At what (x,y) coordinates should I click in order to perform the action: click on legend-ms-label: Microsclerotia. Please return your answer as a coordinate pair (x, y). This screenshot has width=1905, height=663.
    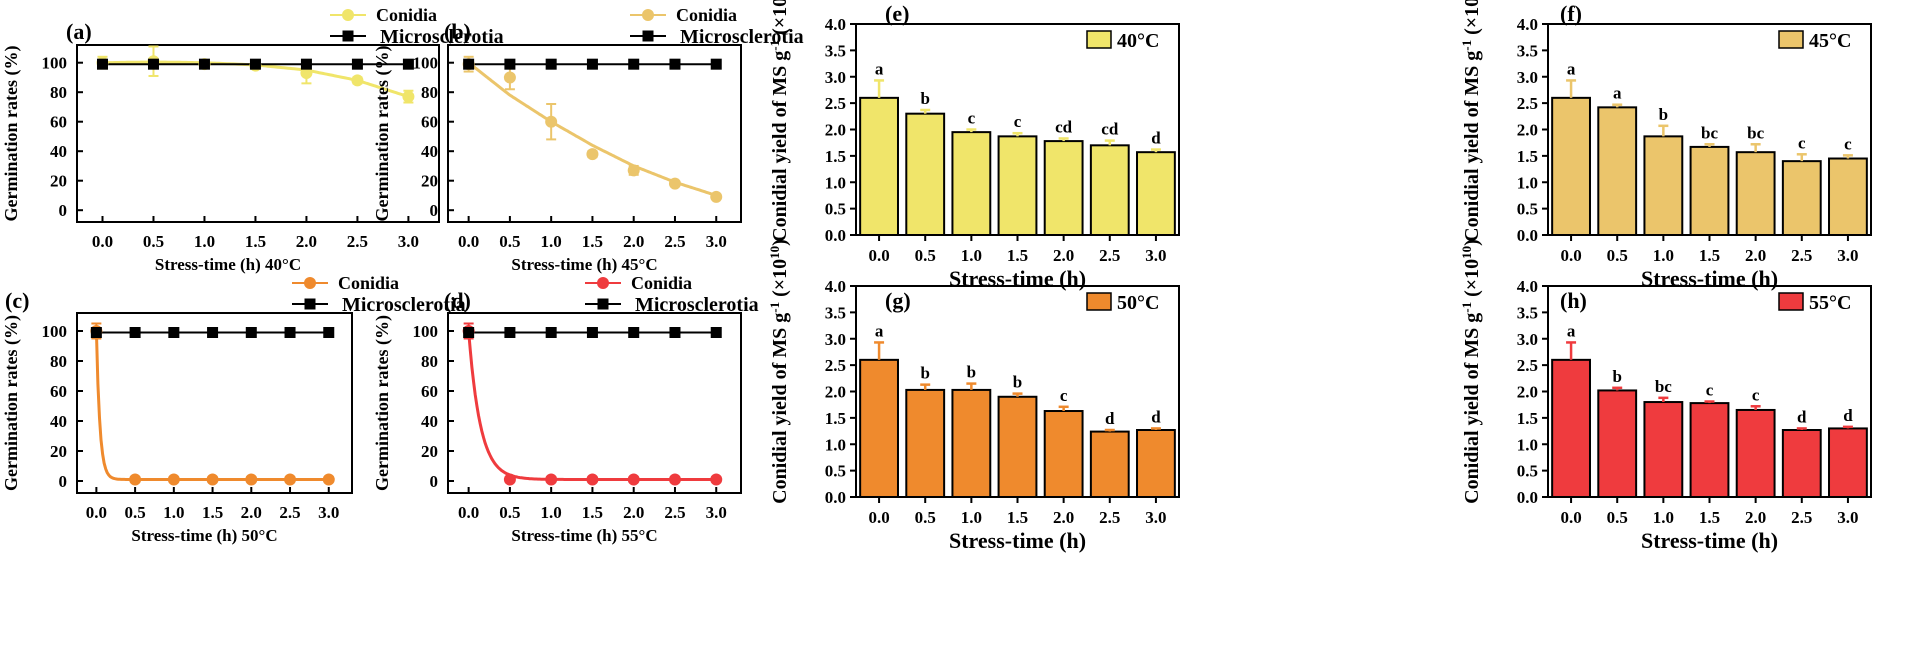
    Looking at the image, I should click on (404, 305).